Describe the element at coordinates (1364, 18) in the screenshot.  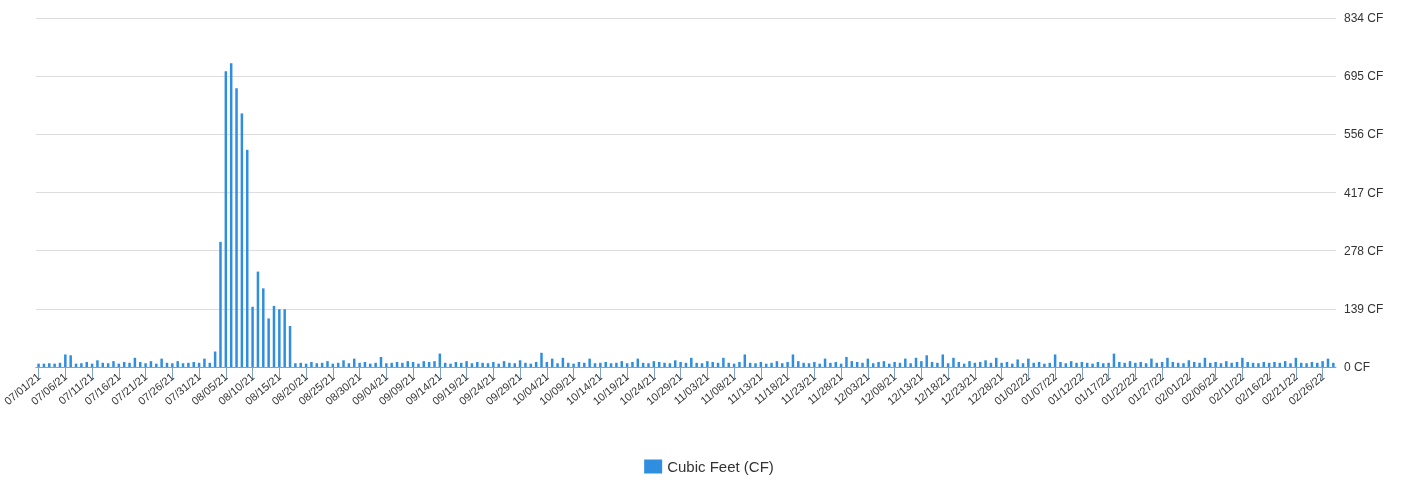
I see `y-tick-label: 834 CF` at that location.